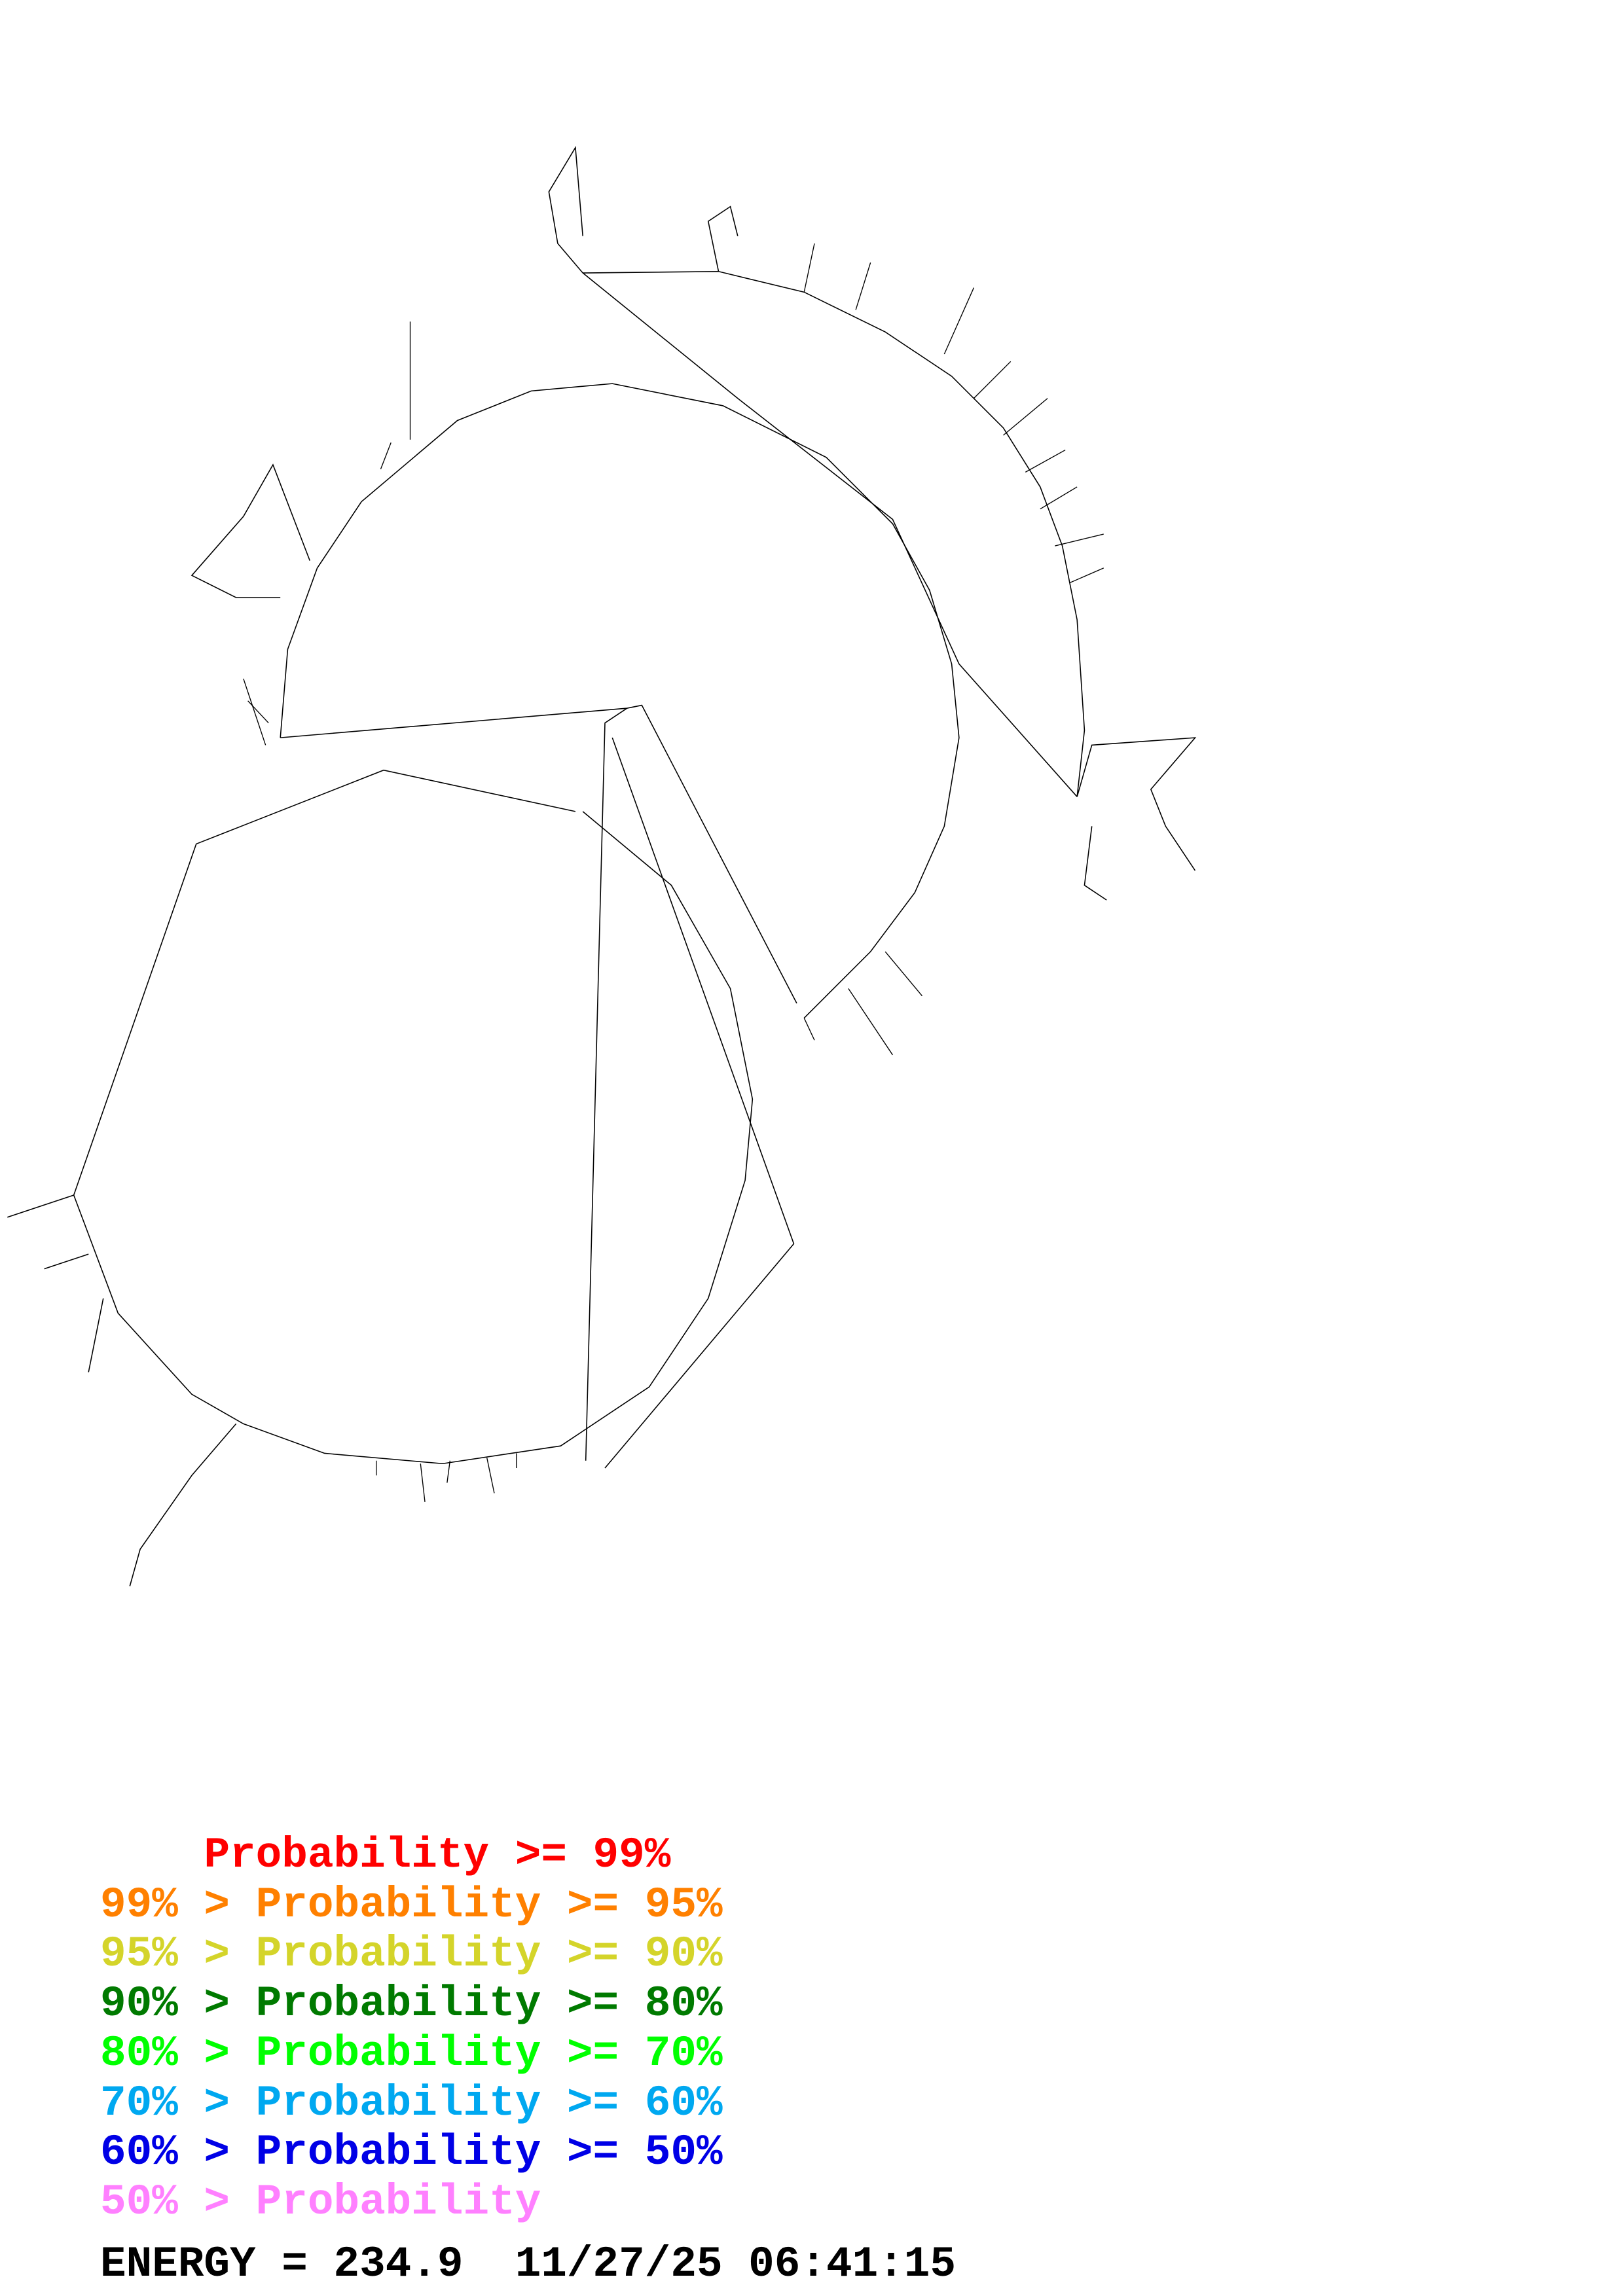  I want to click on legend-prefix, so click(152, 1855).